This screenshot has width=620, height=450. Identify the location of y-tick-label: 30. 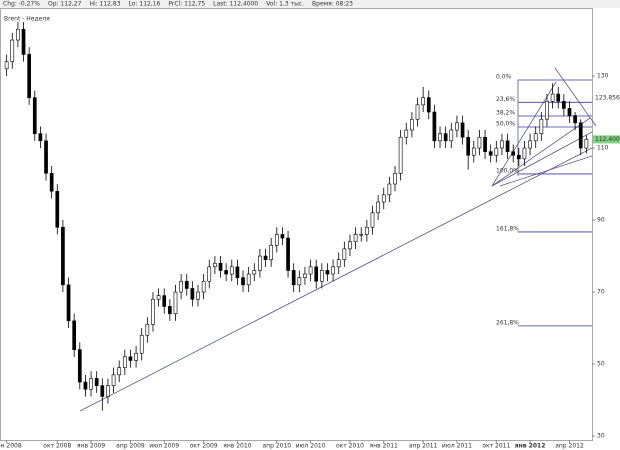
(601, 436).